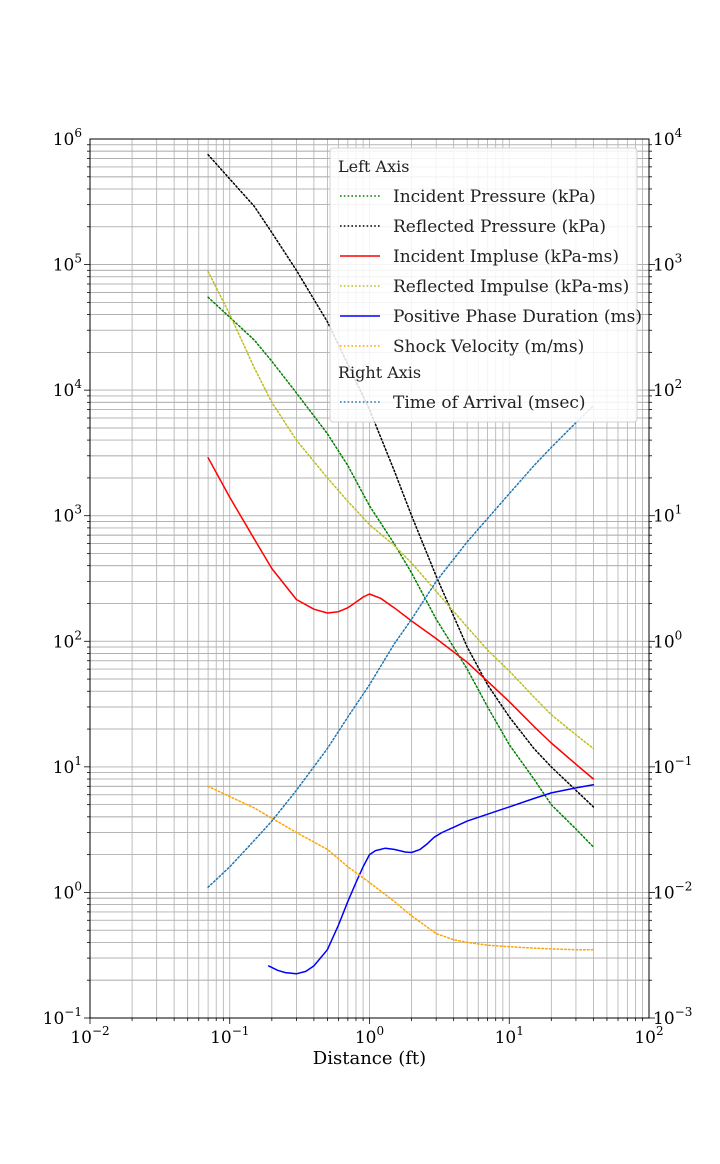 This screenshot has width=720, height=1164. I want to click on y-left-tick-label: 10⁵, so click(67, 264).